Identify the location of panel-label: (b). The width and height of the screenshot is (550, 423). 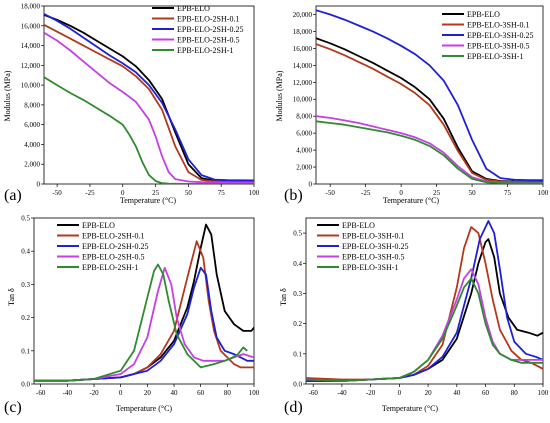
(293, 195).